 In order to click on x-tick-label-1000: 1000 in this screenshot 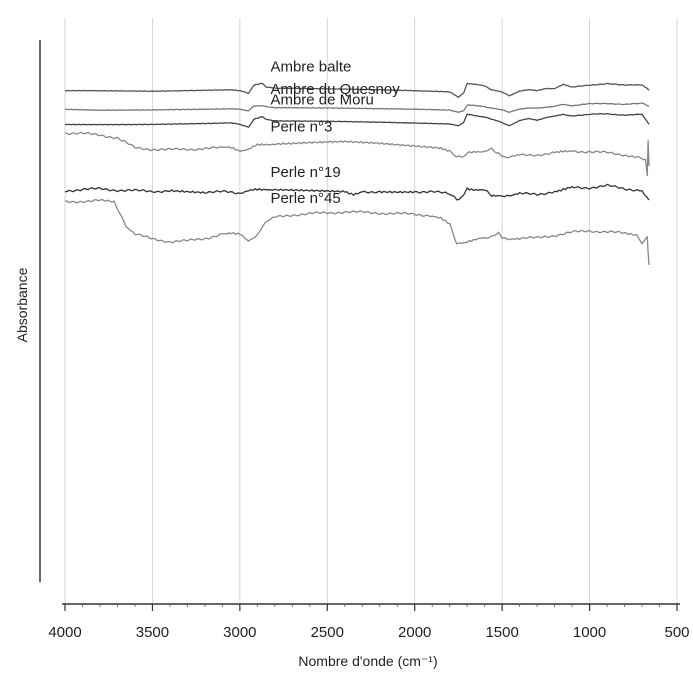, I will do `click(589, 632)`.